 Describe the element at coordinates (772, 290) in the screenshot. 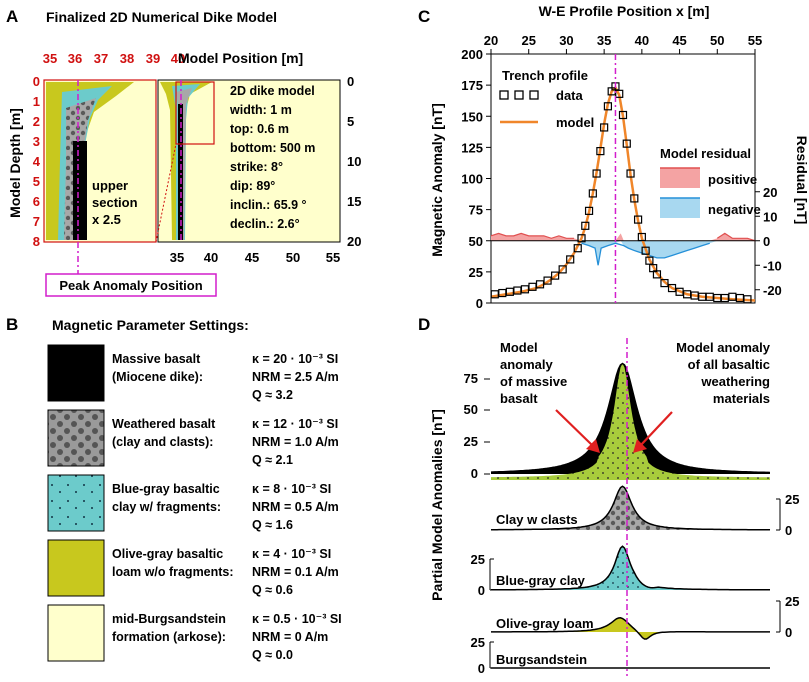

I see `c-y2tick--20: -20` at that location.